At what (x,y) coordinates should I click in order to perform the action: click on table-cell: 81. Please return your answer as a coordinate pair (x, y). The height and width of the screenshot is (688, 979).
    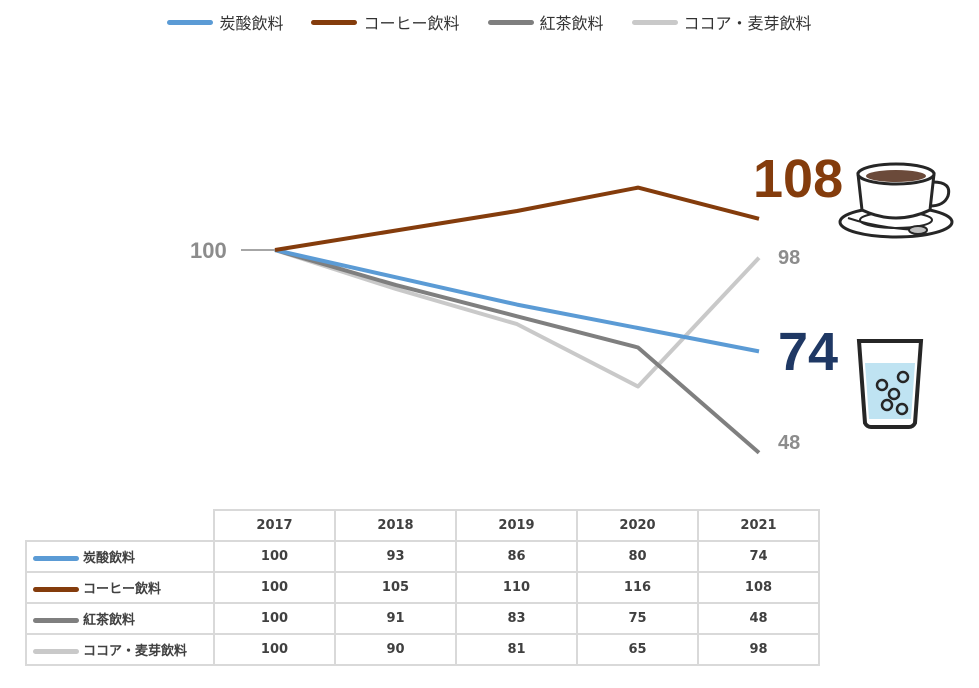
    Looking at the image, I should click on (516, 649).